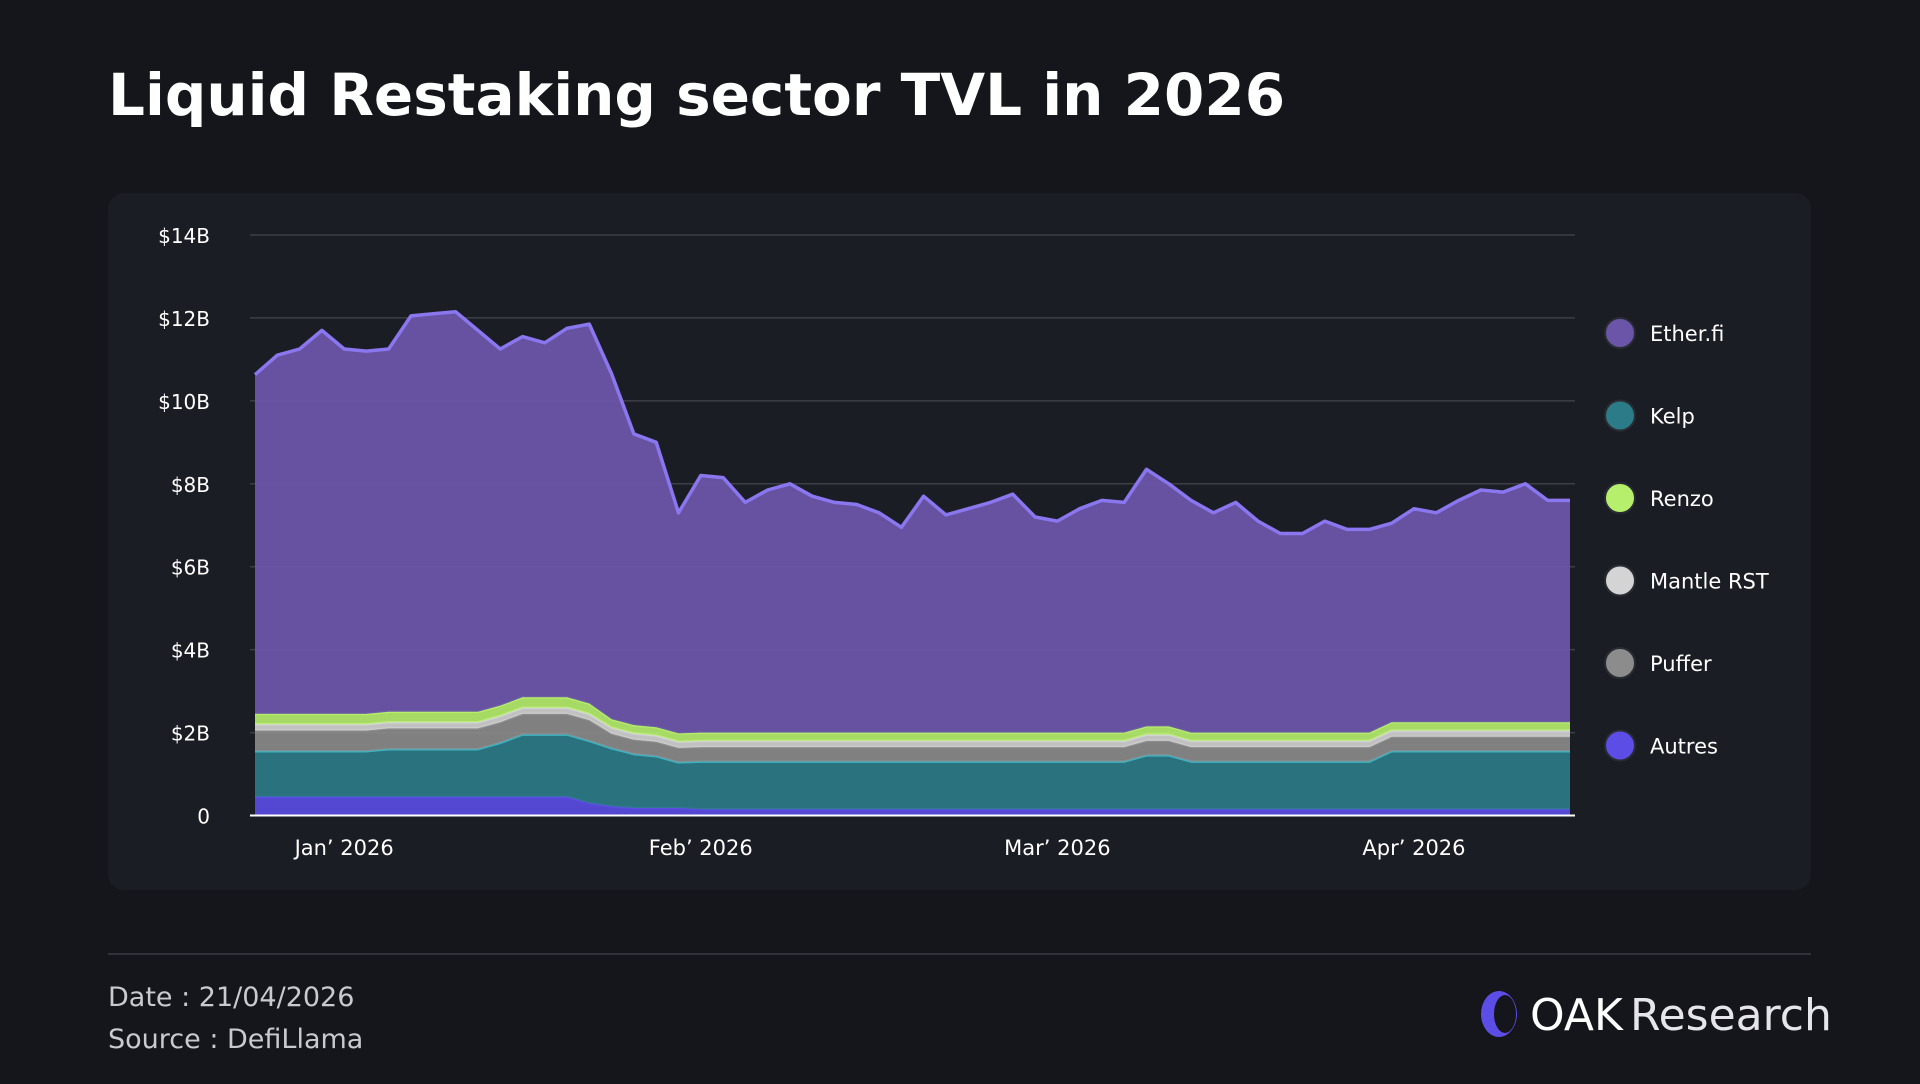  I want to click on footer-date: Date : 21/04/2026, so click(231, 997).